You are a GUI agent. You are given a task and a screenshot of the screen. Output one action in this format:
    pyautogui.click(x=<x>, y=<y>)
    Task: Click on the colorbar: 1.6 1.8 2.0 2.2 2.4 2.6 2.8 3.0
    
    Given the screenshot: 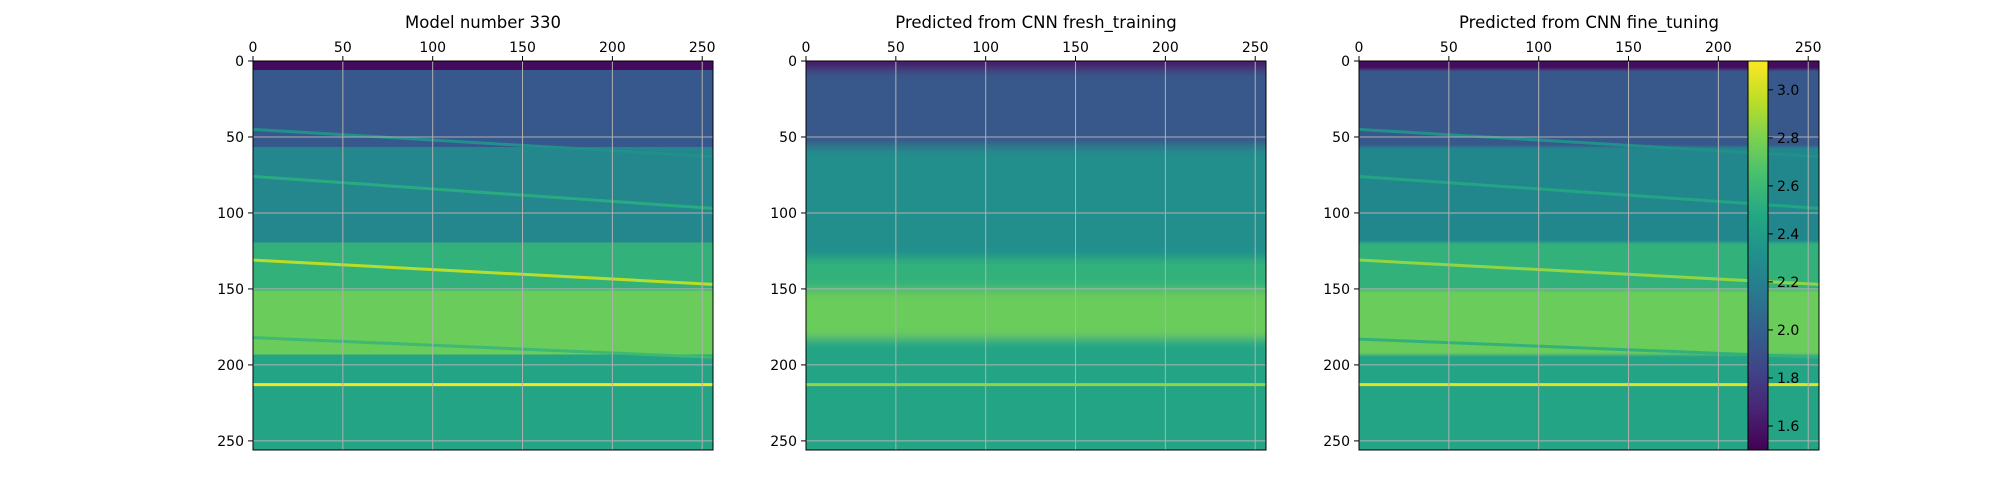 What is the action you would take?
    pyautogui.click(x=1773, y=255)
    